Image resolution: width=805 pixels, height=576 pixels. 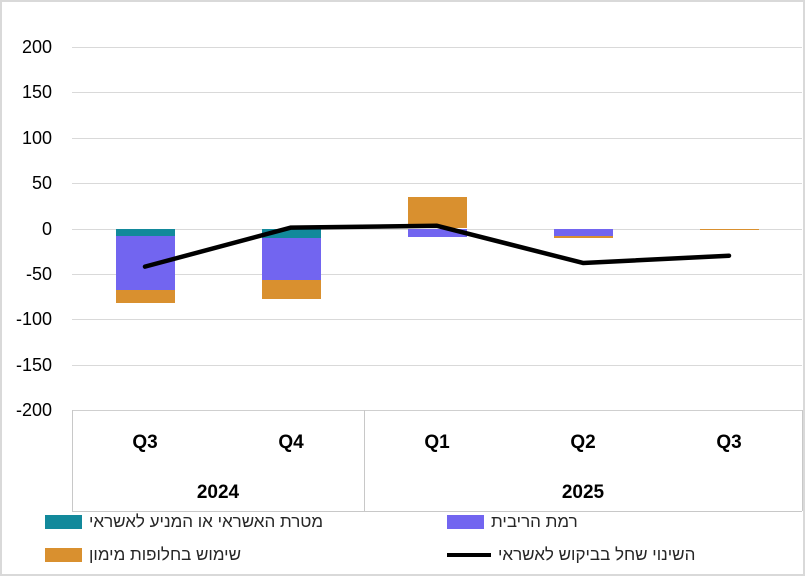 I want to click on legend-label-credit-purpose: מטרת האשראי או המניע לאשראי, so click(x=206, y=521).